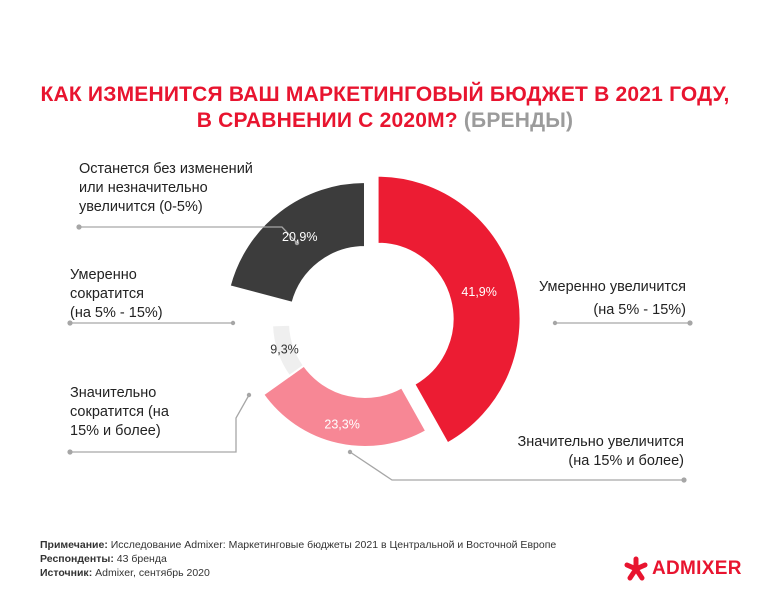 The width and height of the screenshot is (770, 596). What do you see at coordinates (636, 568) in the screenshot?
I see `asterisk-icon` at bounding box center [636, 568].